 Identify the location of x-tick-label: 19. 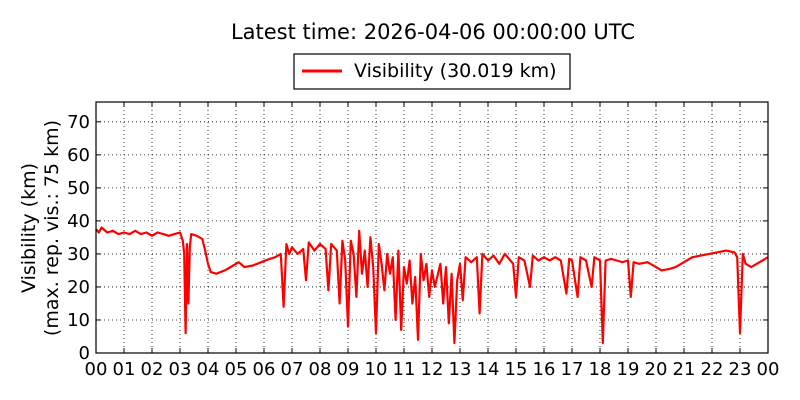
(628, 369).